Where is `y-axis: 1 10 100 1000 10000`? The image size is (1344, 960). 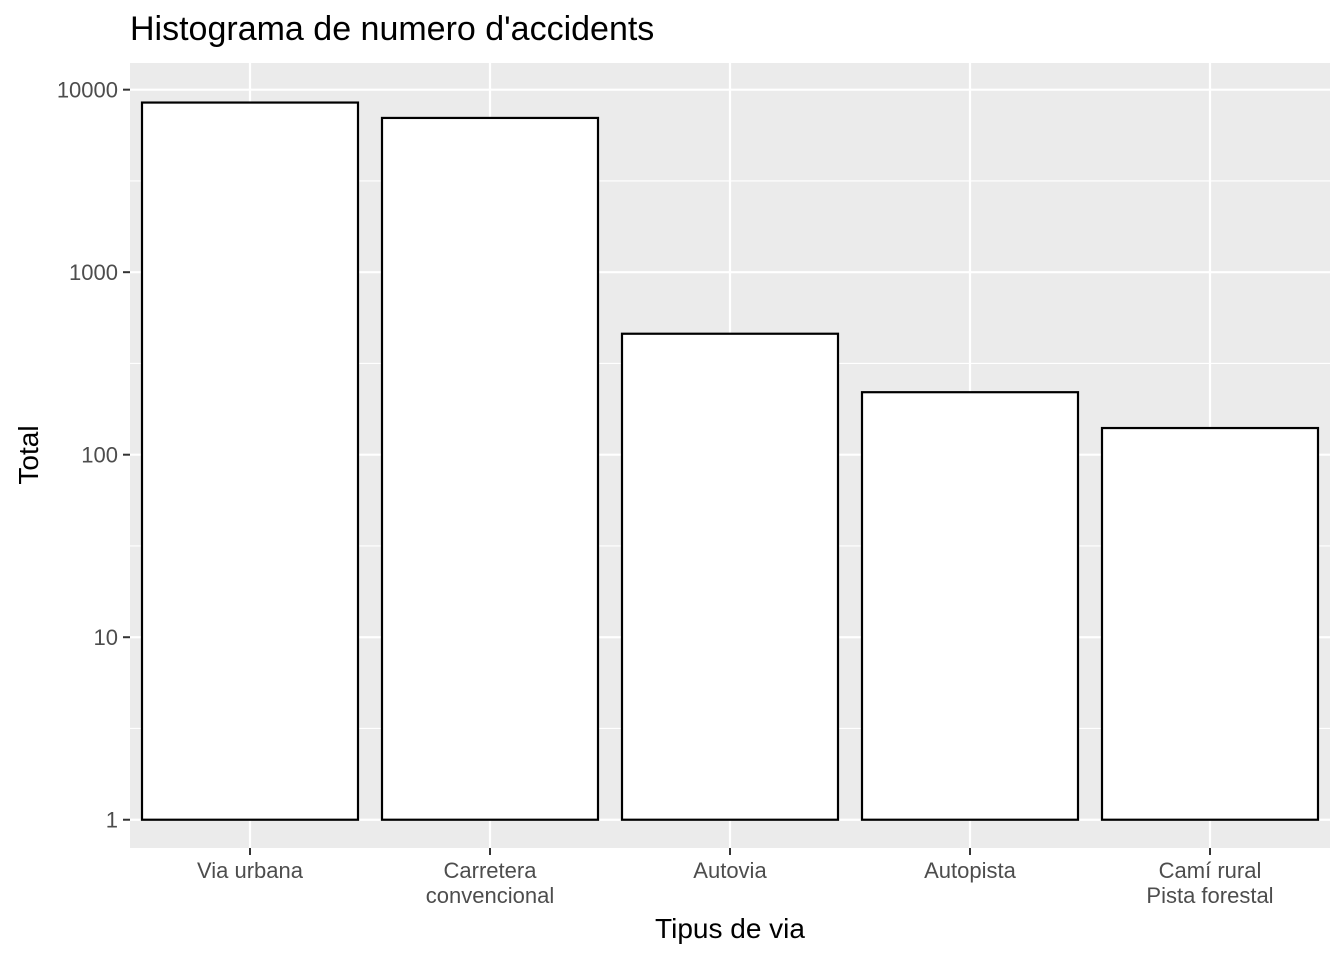 y-axis: 1 10 100 1000 10000 is located at coordinates (93, 455).